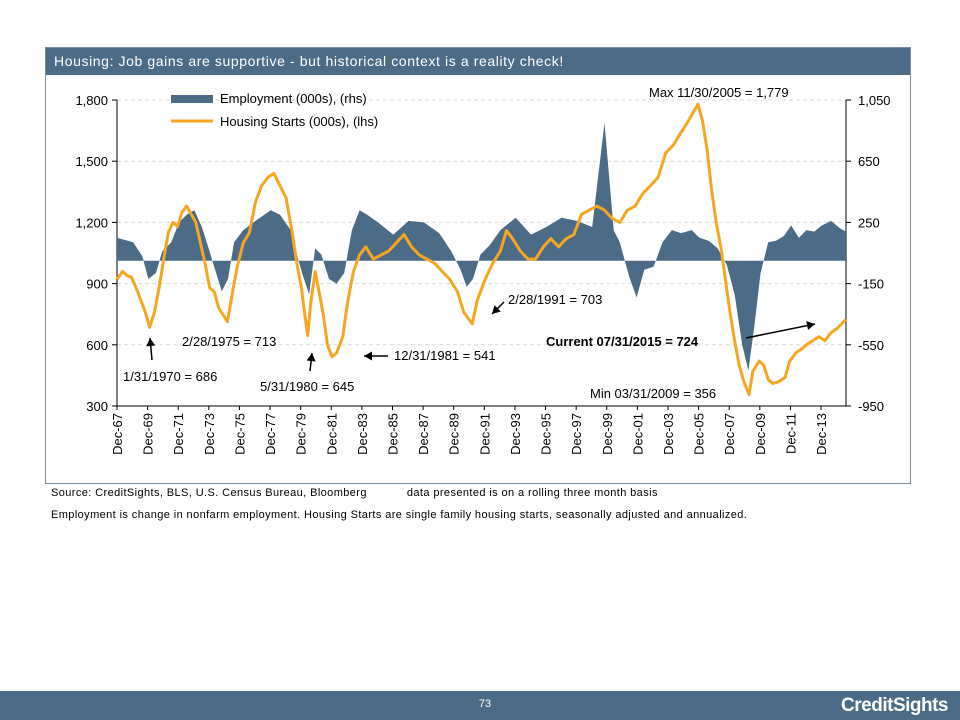 The image size is (960, 720). I want to click on arrow-current-head, so click(810, 326).